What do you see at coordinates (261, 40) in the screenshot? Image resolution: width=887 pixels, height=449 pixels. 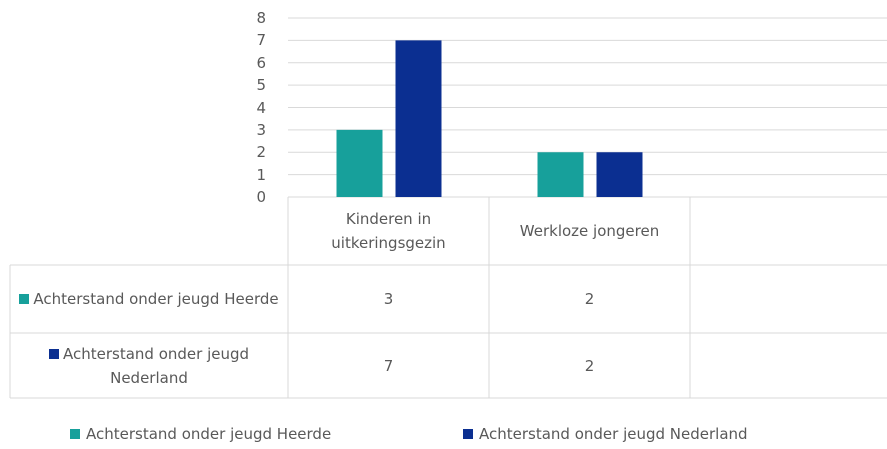 I see `y-tick-label: 7` at bounding box center [261, 40].